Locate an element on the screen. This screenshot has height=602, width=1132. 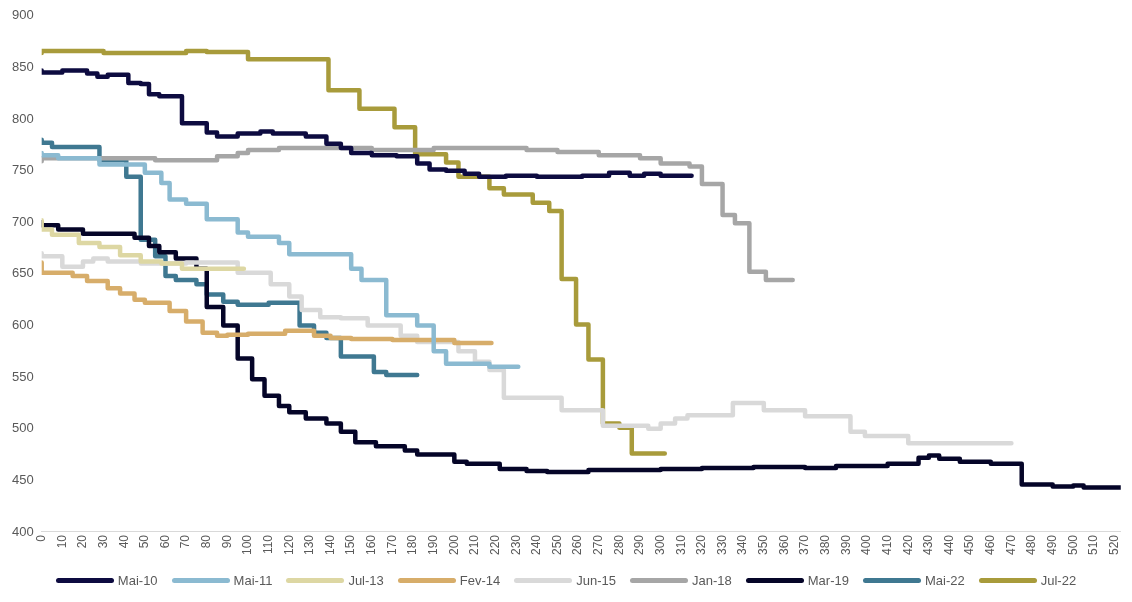
x-tick-label: 370 is located at coordinates (804, 545).